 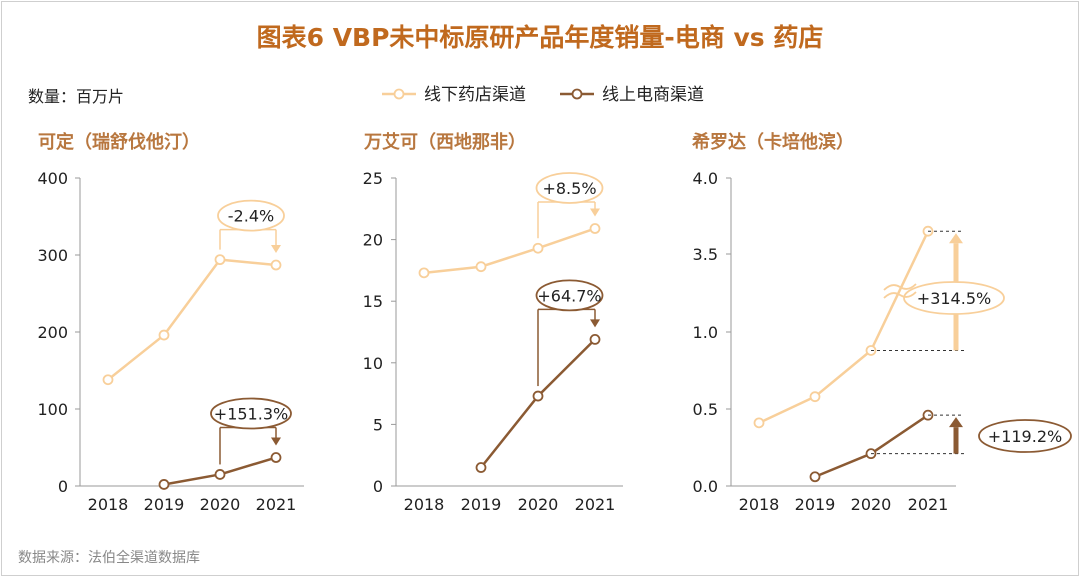 What do you see at coordinates (52, 409) in the screenshot?
I see `y-tick-label: 100` at bounding box center [52, 409].